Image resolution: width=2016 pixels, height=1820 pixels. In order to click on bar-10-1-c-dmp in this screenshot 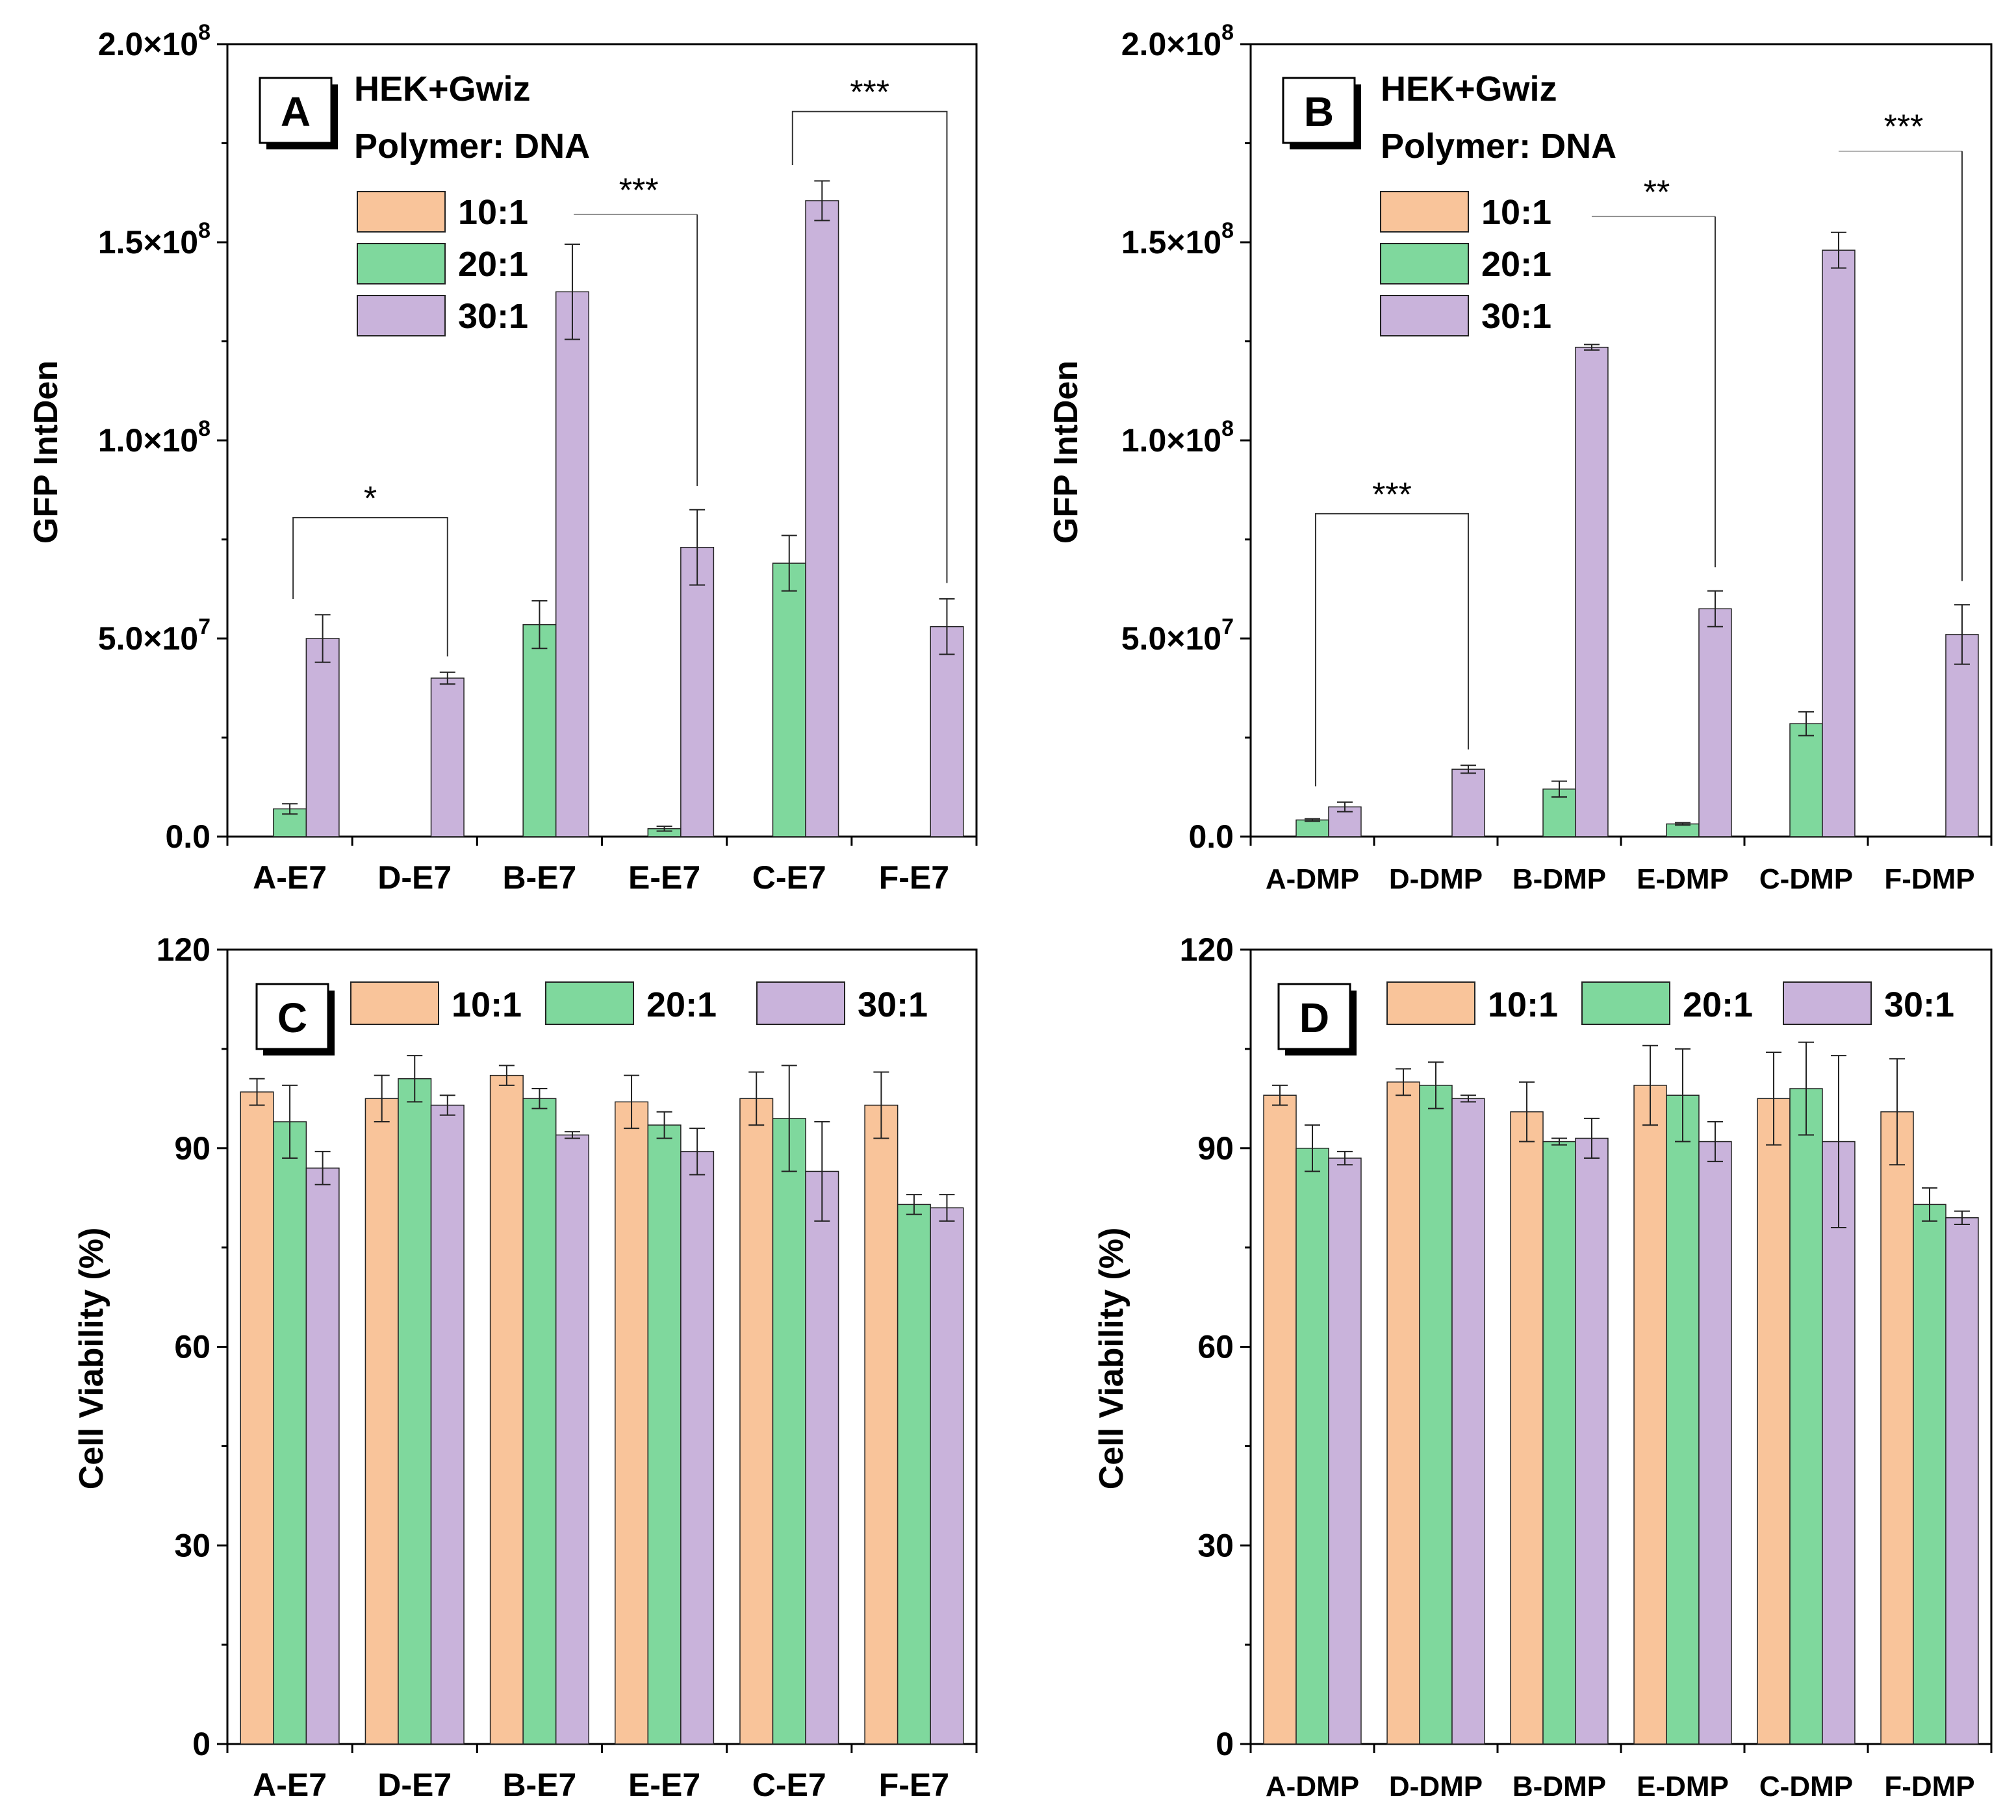, I will do `click(1774, 1421)`.